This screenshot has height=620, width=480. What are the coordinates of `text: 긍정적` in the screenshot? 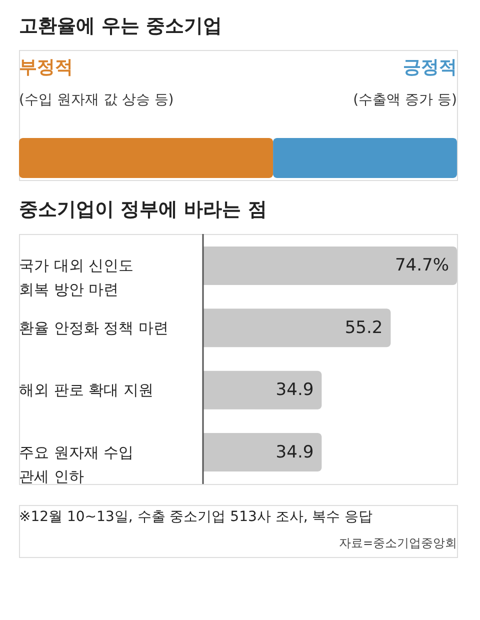 It's located at (430, 67).